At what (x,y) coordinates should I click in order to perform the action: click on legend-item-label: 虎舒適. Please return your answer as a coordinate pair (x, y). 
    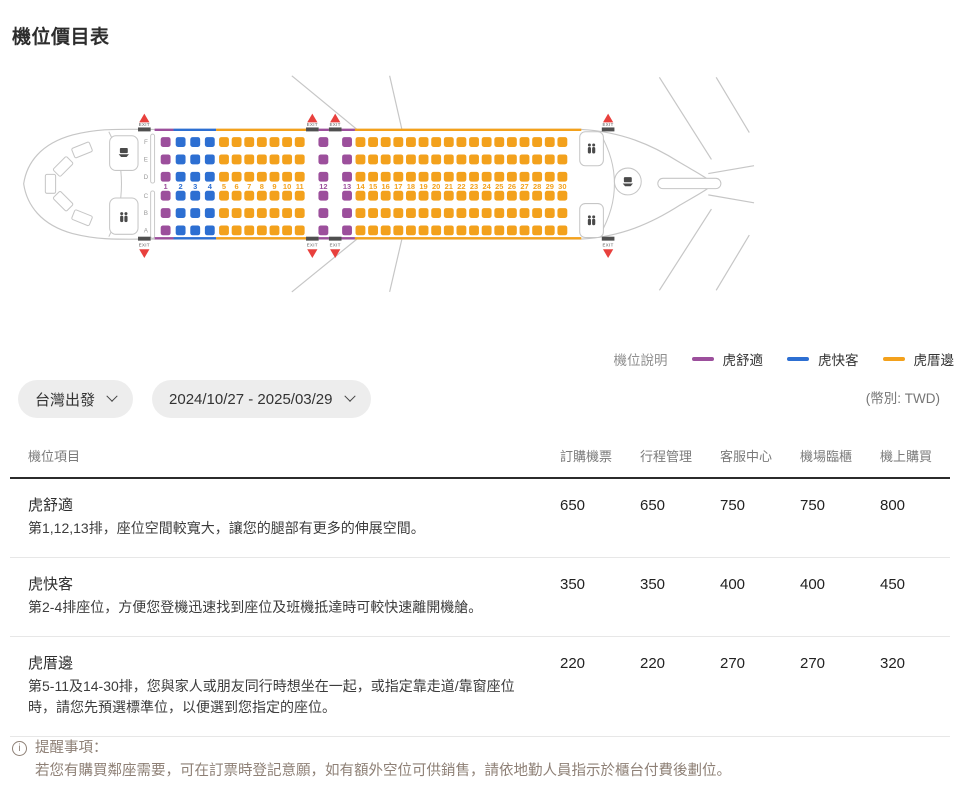
    Looking at the image, I should click on (743, 360).